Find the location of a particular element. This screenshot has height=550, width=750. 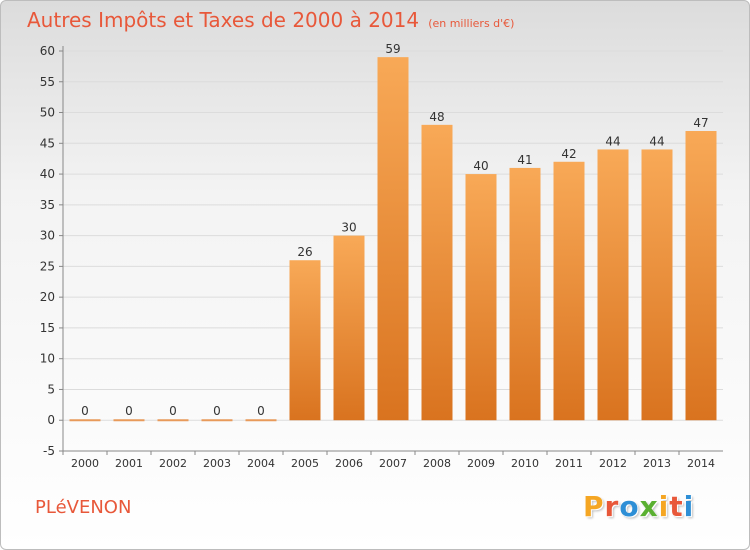

x-tick-label: 2011 is located at coordinates (569, 463).